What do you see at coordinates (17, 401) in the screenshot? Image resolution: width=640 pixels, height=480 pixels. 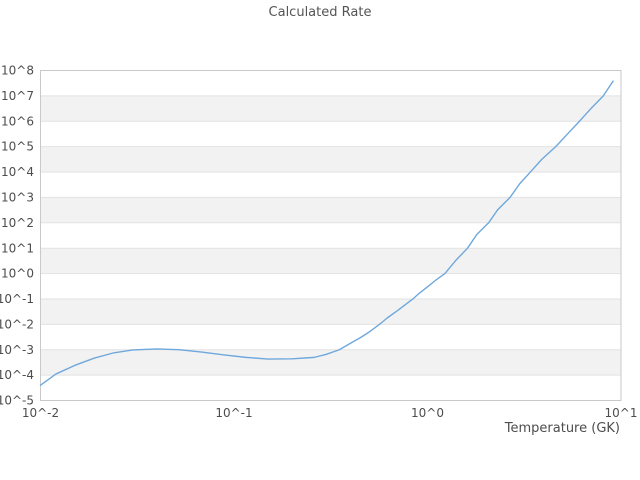 I see `y-tick-label: 10^-5` at bounding box center [17, 401].